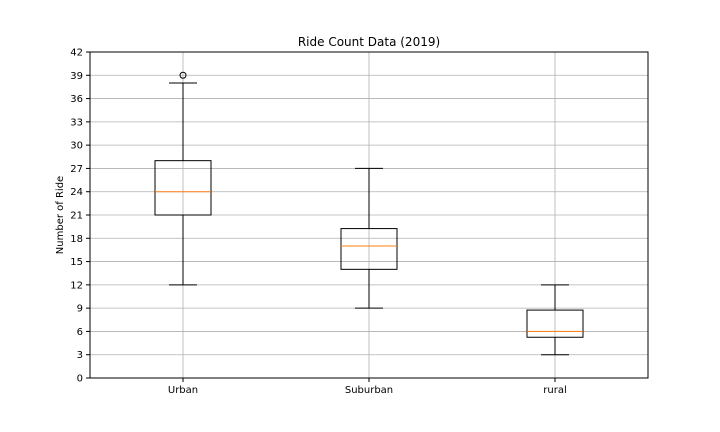 This screenshot has width=720, height=432. I want to click on y-tick-label: 15, so click(76, 262).